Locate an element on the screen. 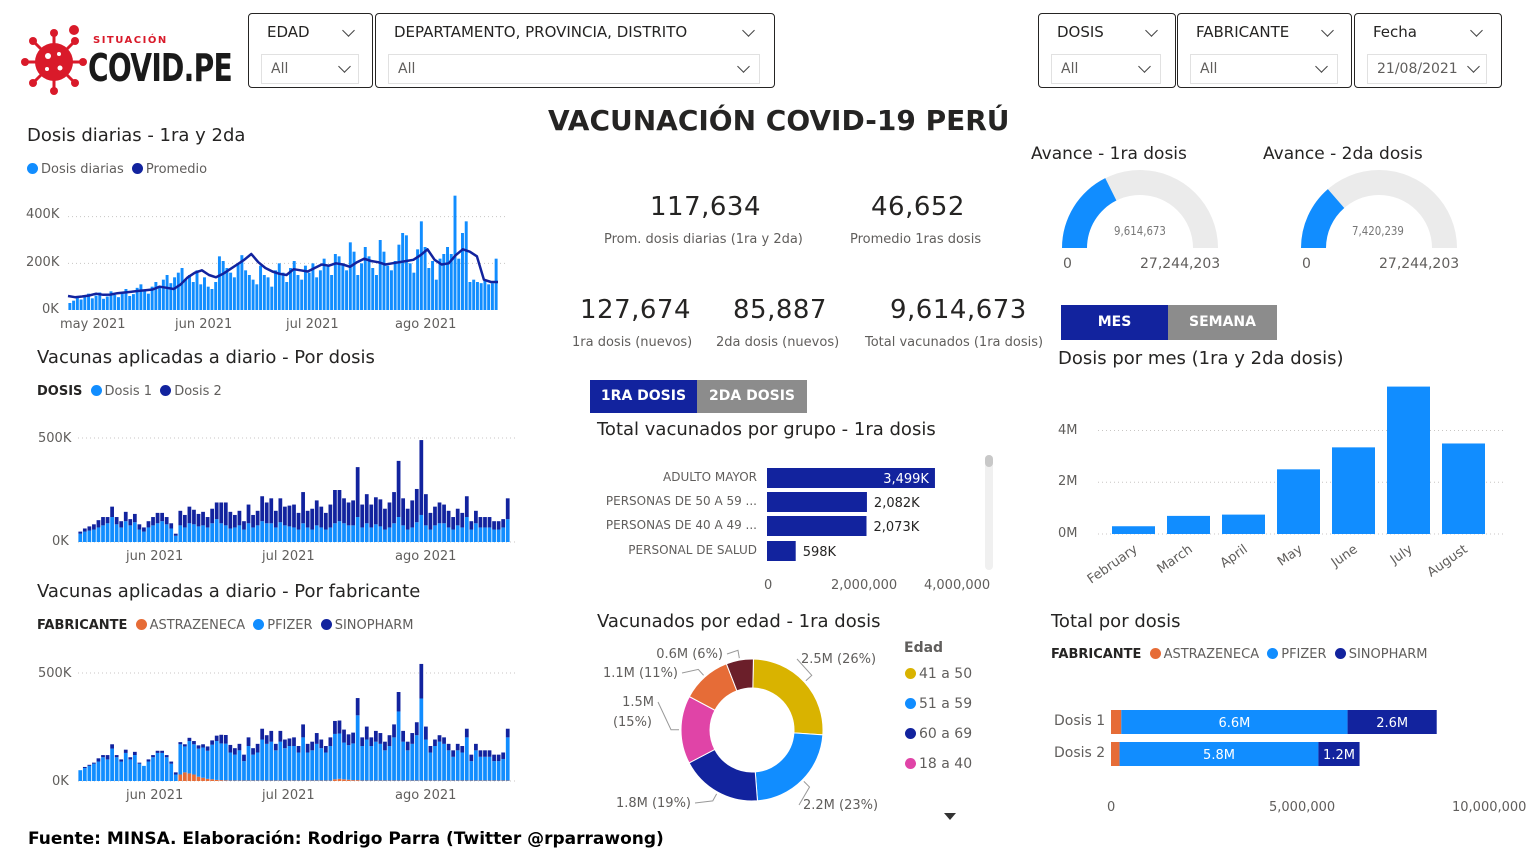  slicer-edad-dropdown: All is located at coordinates (310, 69).